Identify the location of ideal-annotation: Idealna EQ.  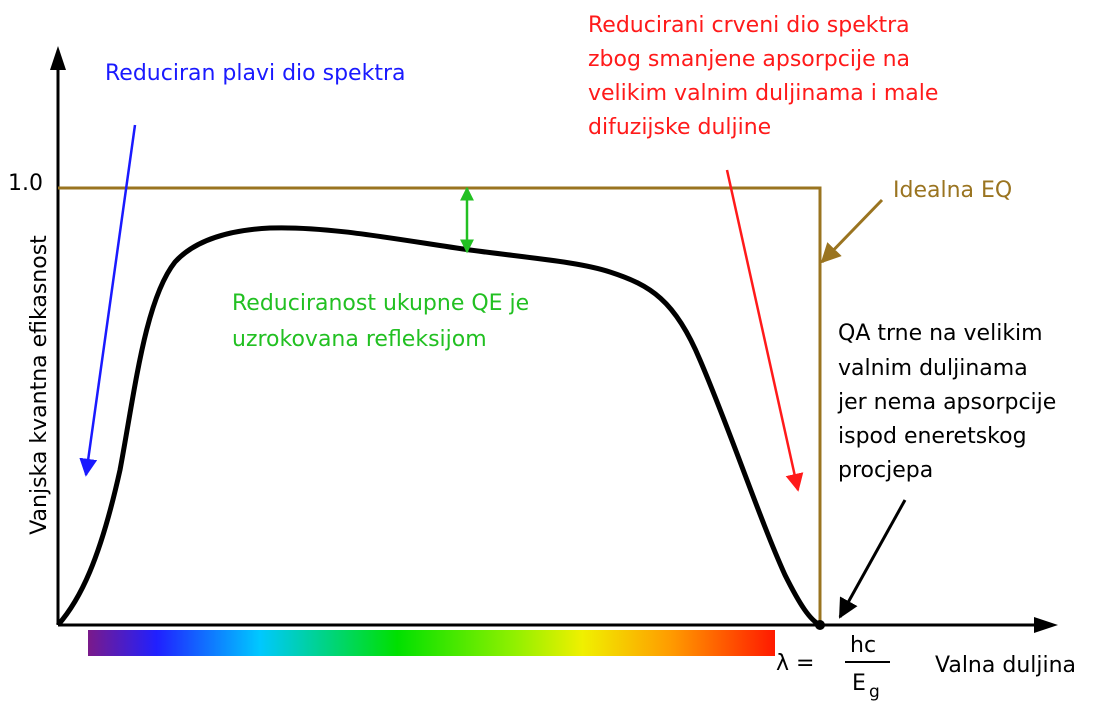
(952, 190).